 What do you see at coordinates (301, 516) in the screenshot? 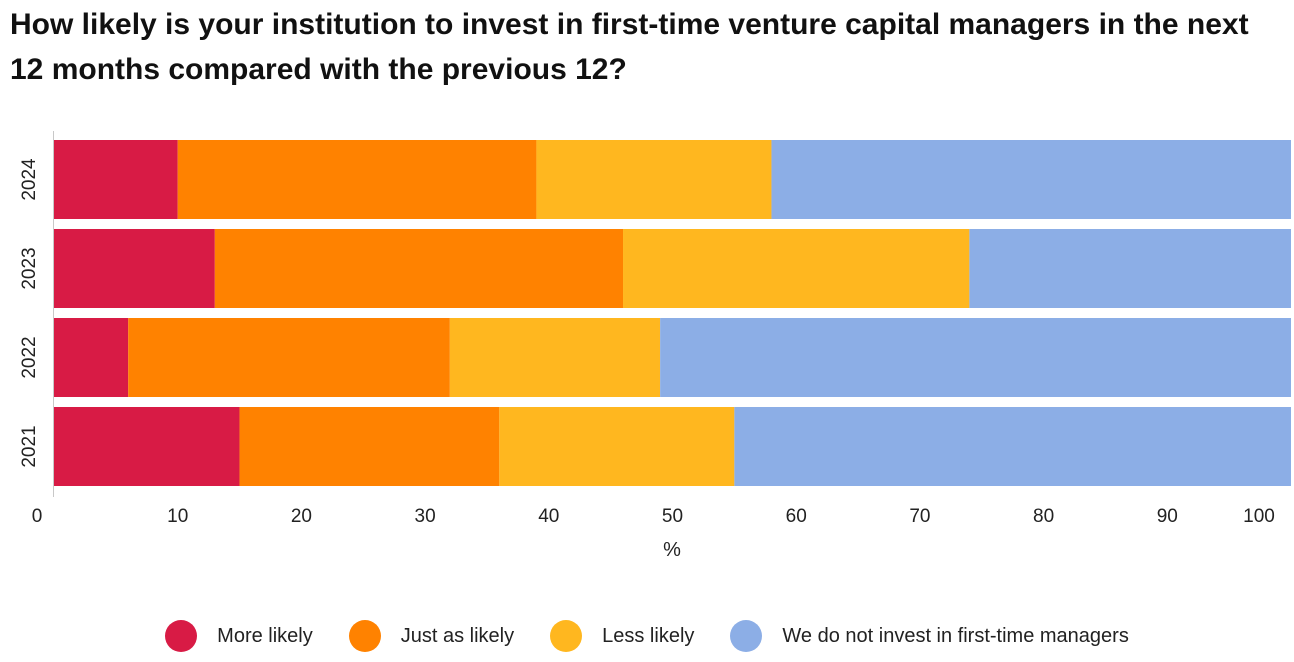
I see `x-tick-label-20: 20` at bounding box center [301, 516].